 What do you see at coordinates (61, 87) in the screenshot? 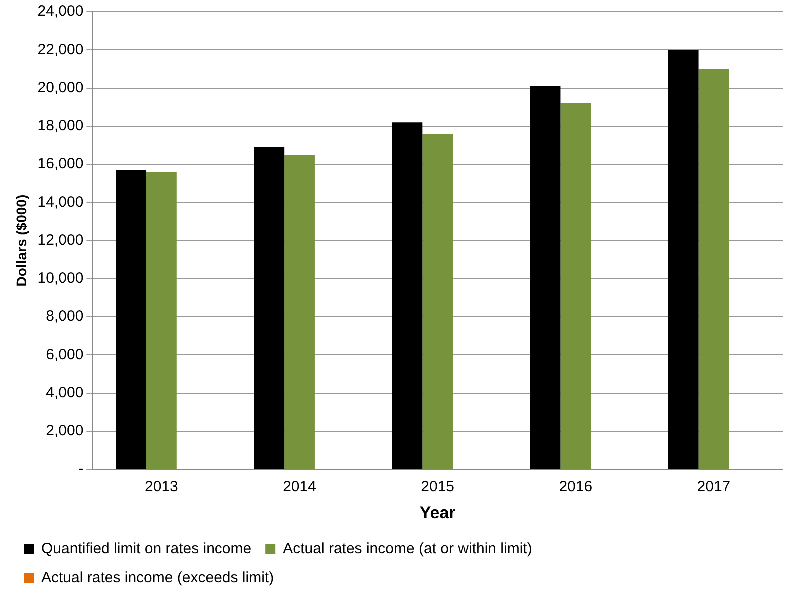
I see `y-tick-label: 20,000` at bounding box center [61, 87].